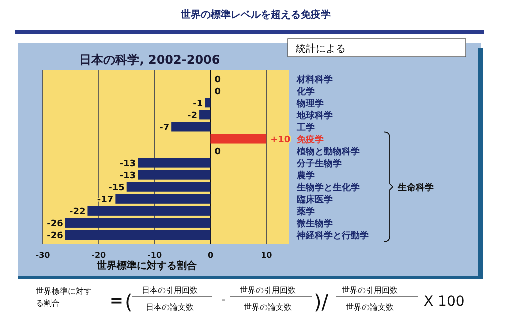 This screenshot has width=512, height=321. What do you see at coordinates (319, 164) in the screenshot?
I see `y-tick-label: 分子生物学` at bounding box center [319, 164].